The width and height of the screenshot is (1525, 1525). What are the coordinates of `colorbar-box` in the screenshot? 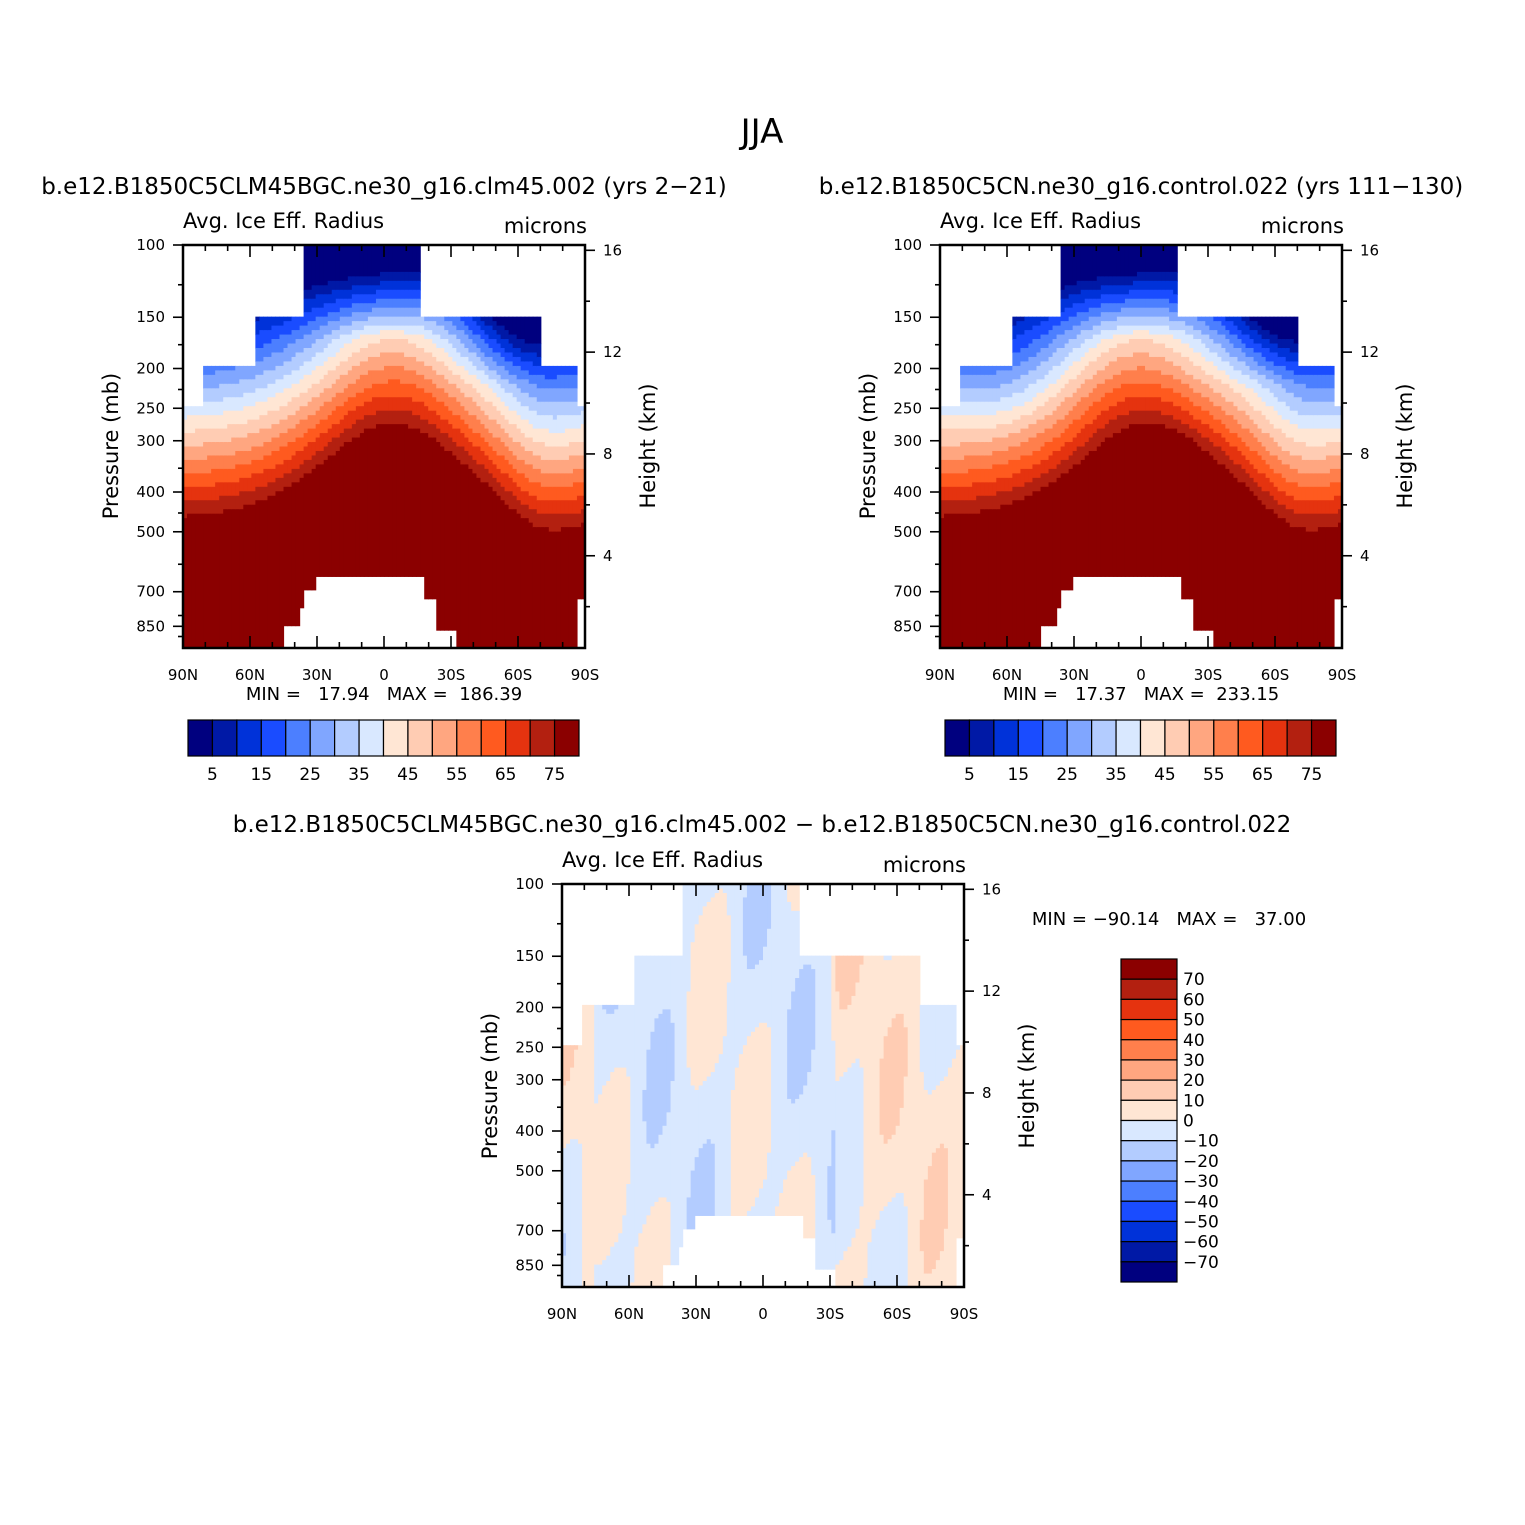 It's located at (1149, 1231).